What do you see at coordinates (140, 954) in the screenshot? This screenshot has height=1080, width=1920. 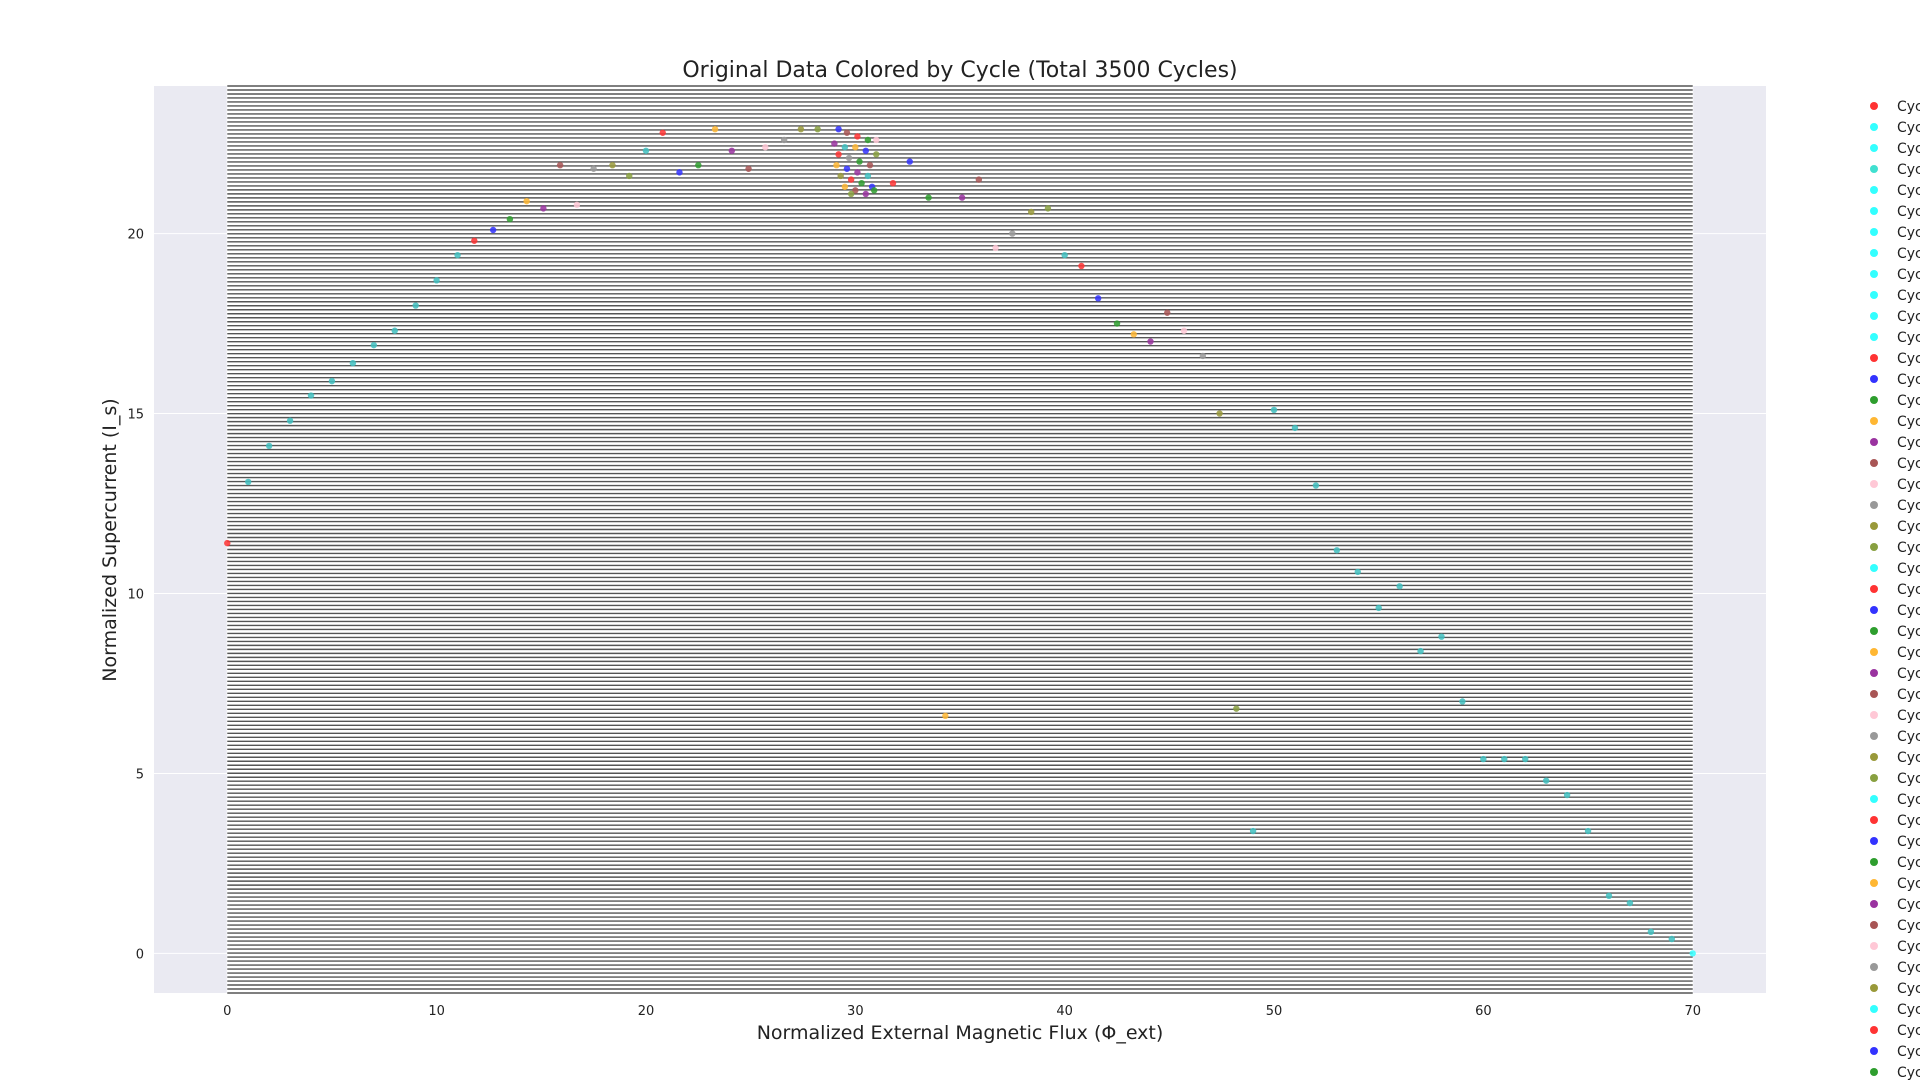 I see `y-tick-label: 0` at bounding box center [140, 954].